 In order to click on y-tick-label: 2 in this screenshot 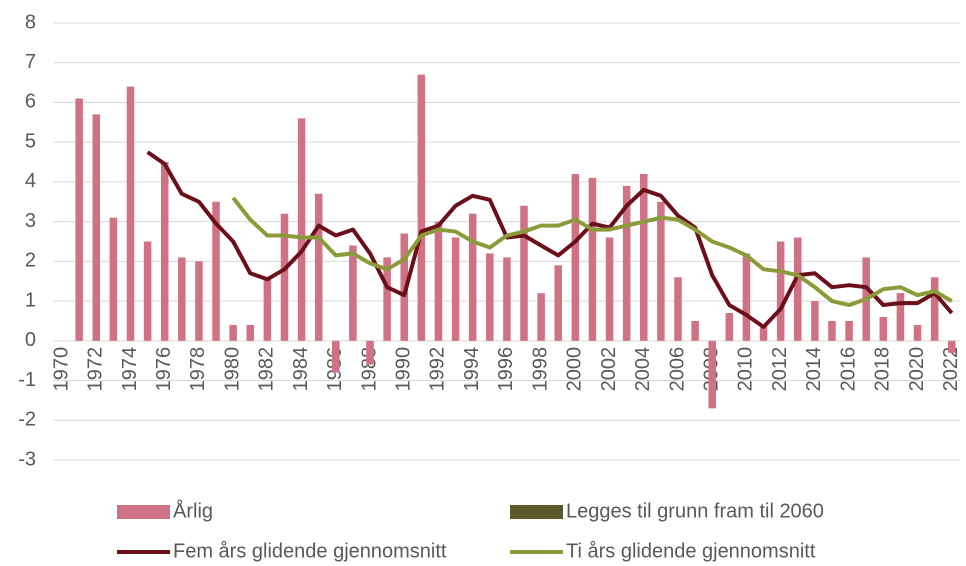, I will do `click(30, 261)`.